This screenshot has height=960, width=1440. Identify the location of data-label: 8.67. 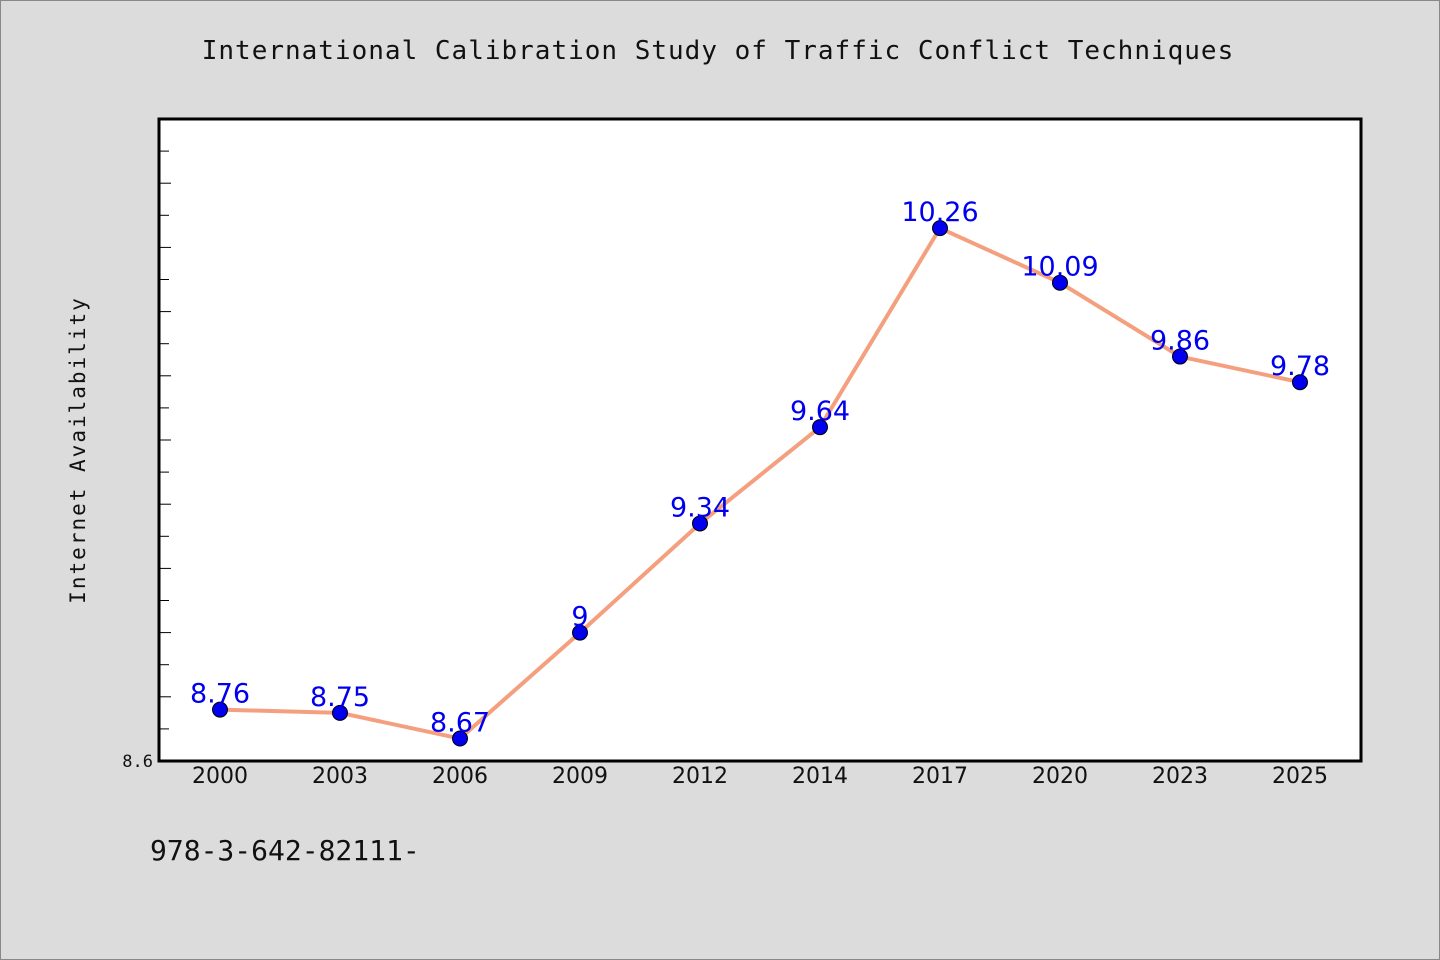
(460, 723).